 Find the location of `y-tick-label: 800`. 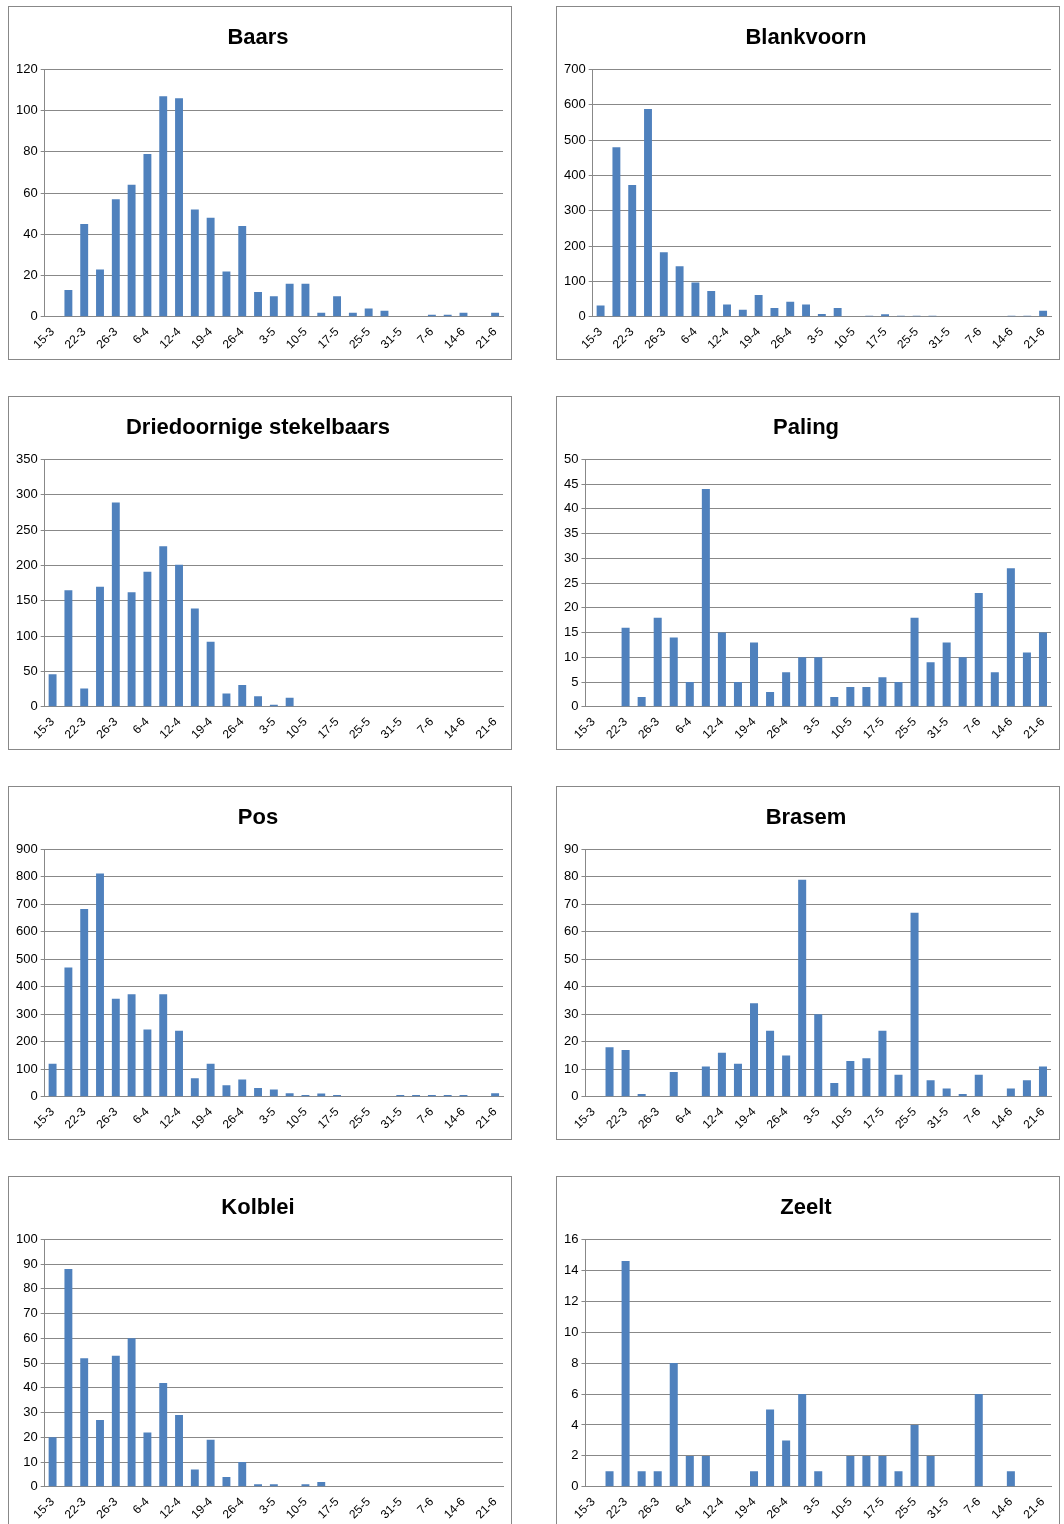

y-tick-label: 800 is located at coordinates (26, 876).